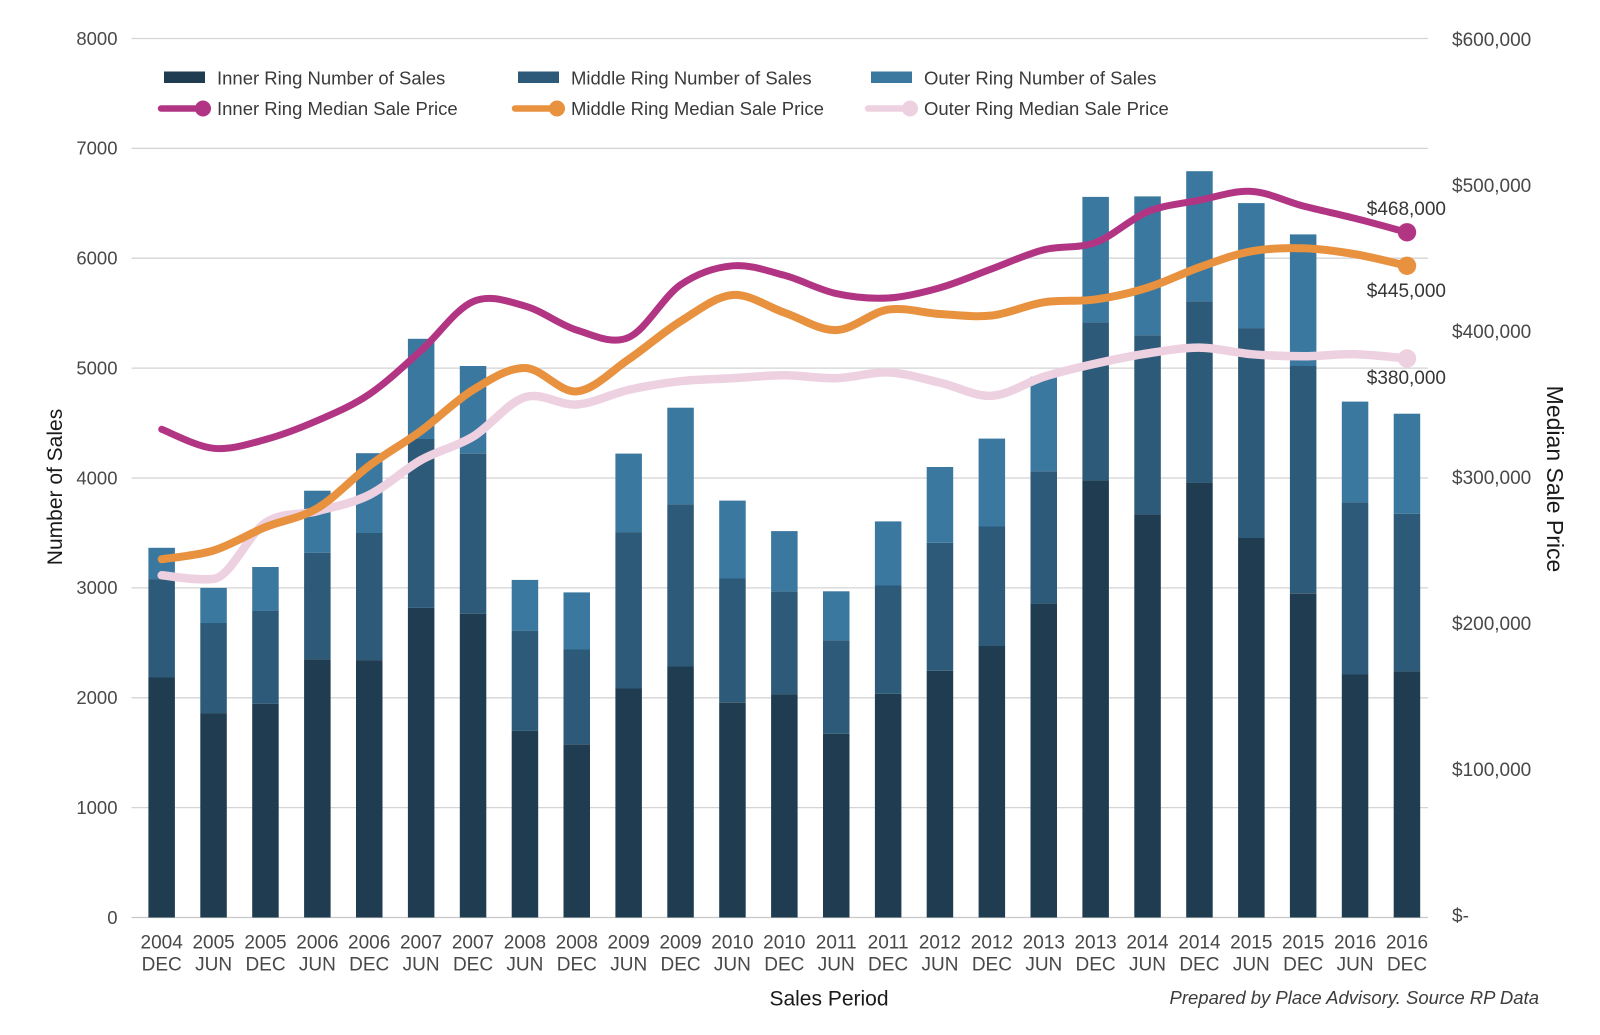 This screenshot has height=1035, width=1600. I want to click on svg-text: 0, so click(112, 917).